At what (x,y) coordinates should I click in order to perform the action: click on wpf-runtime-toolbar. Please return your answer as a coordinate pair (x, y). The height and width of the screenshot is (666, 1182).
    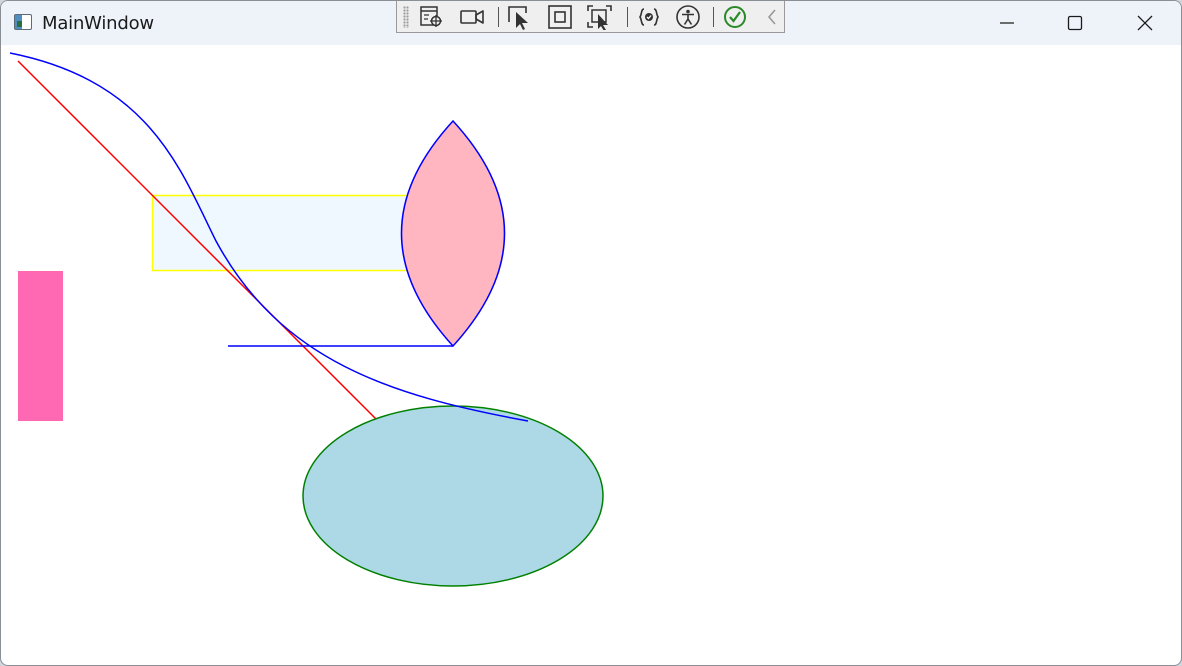
    Looking at the image, I should click on (590, 17).